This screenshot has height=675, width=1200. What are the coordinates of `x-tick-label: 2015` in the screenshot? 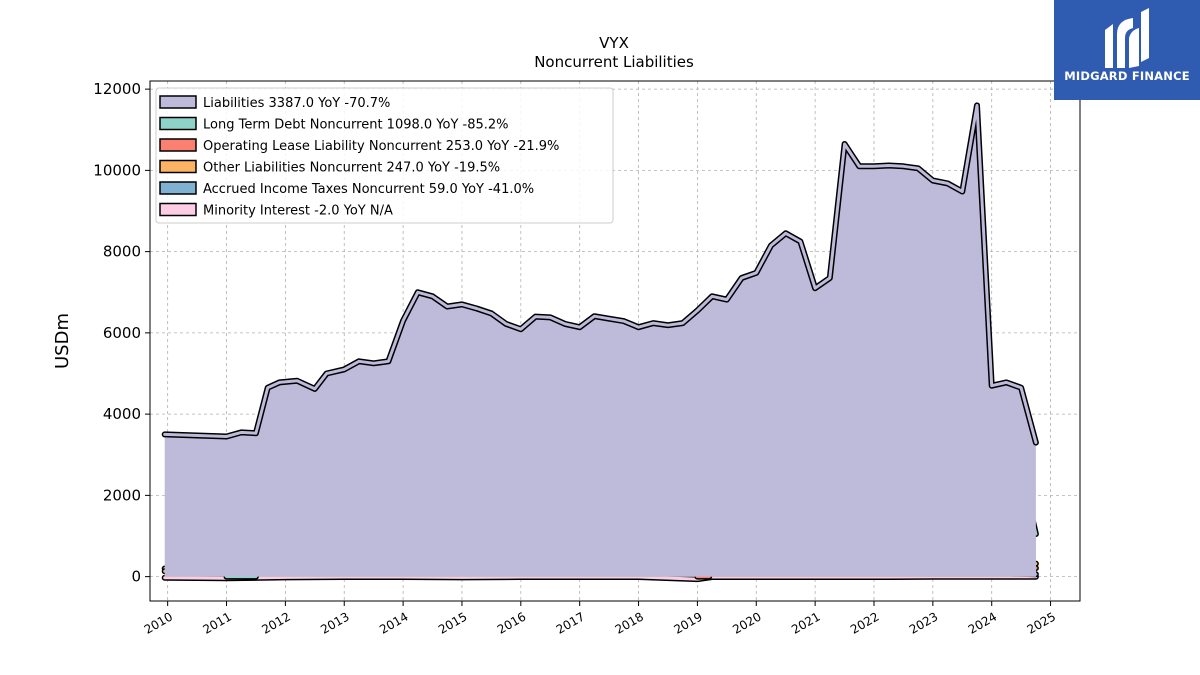 It's located at (452, 622).